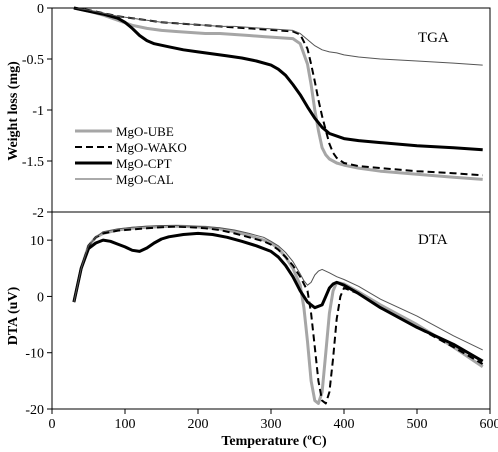  What do you see at coordinates (40, 9) in the screenshot?
I see `tga-y-tick-label: 0` at bounding box center [40, 9].